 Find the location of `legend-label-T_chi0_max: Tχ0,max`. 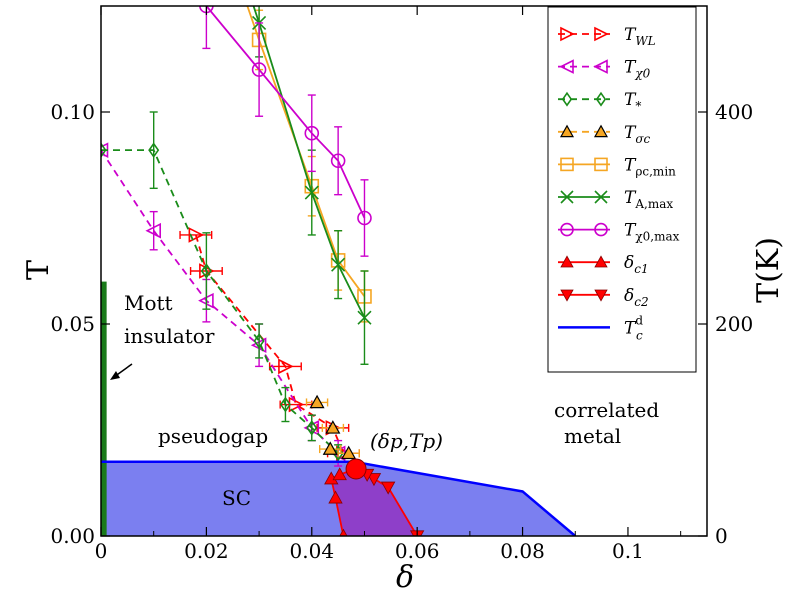

legend-label-T_chi0_max: Tχ0,max is located at coordinates (652, 232).